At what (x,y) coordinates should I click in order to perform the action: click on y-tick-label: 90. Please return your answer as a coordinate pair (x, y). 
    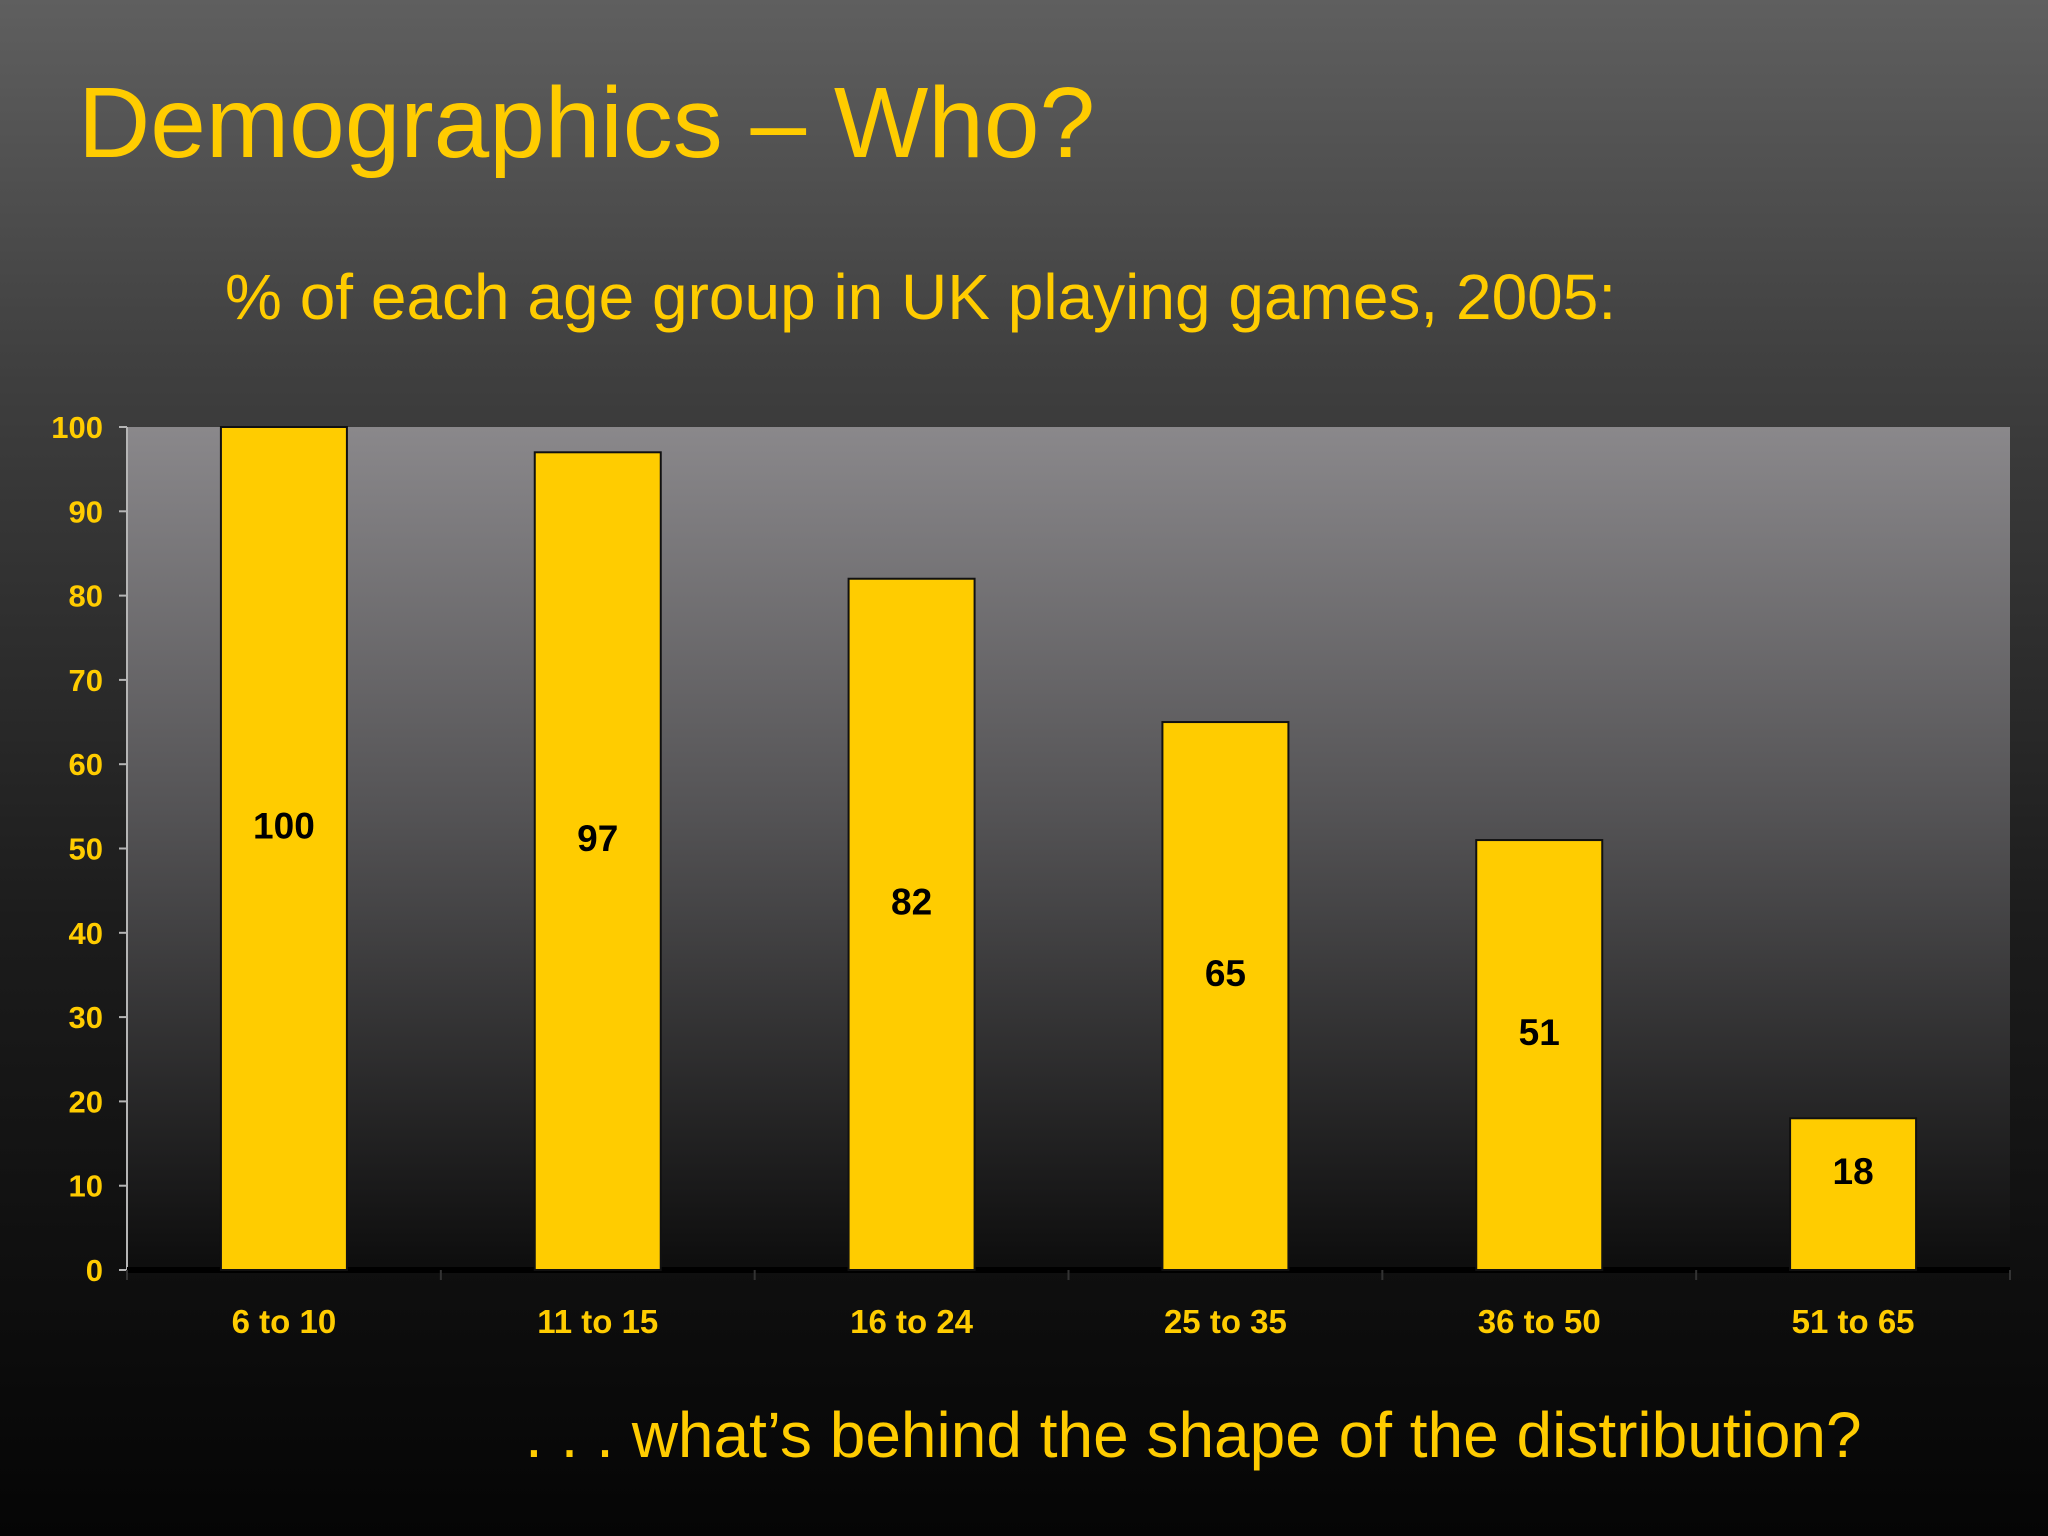
    Looking at the image, I should click on (86, 511).